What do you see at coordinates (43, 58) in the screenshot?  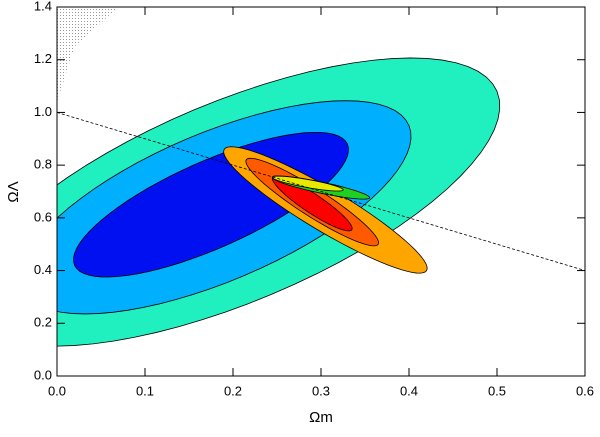 I see `y-tick-label: 1.2` at bounding box center [43, 58].